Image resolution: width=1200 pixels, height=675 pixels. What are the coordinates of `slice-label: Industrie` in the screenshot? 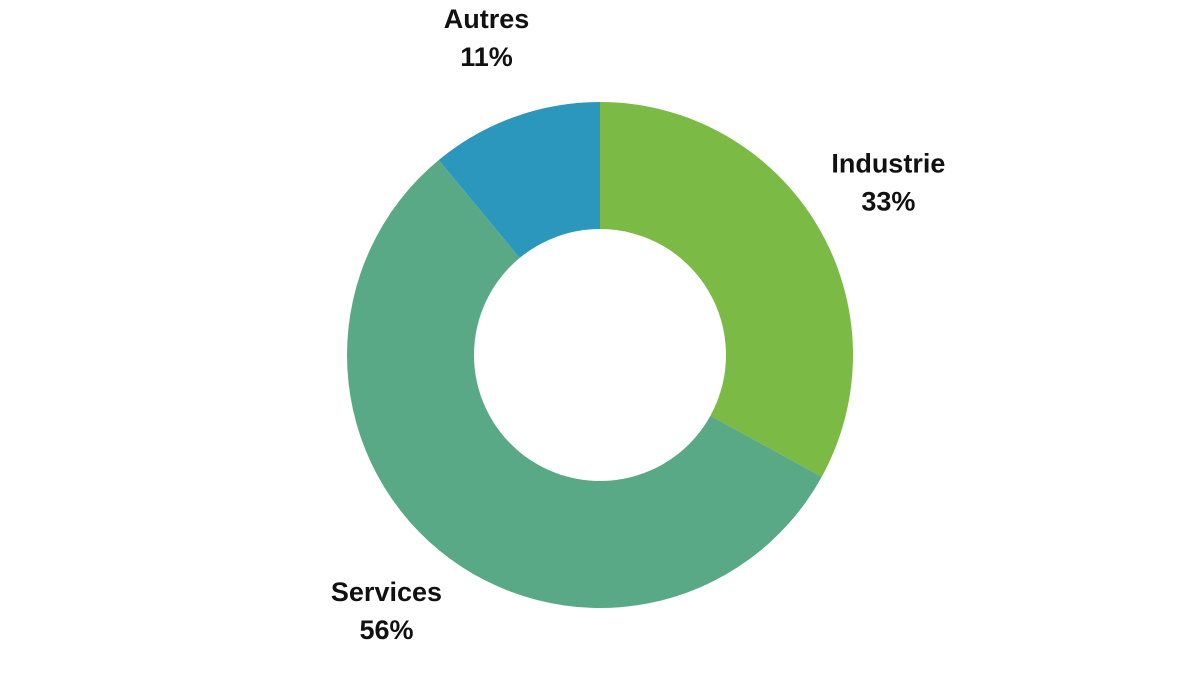 It's located at (888, 164).